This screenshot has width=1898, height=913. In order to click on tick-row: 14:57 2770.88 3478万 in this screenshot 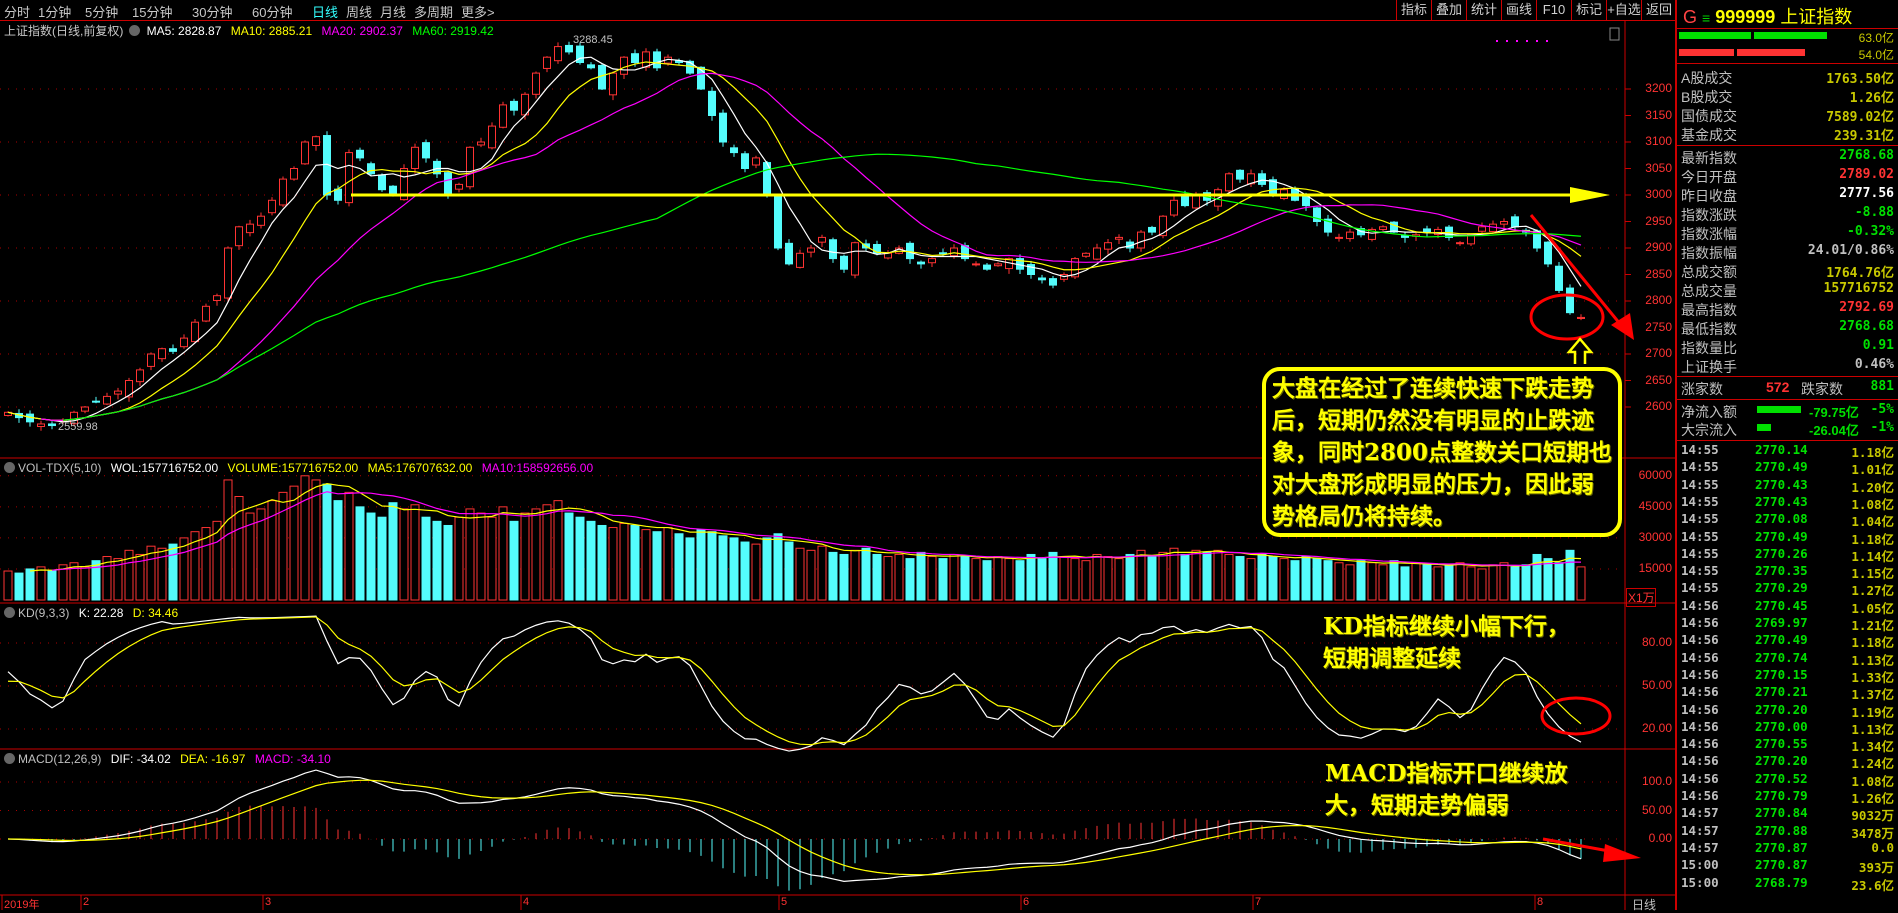, I will do `click(1787, 831)`.